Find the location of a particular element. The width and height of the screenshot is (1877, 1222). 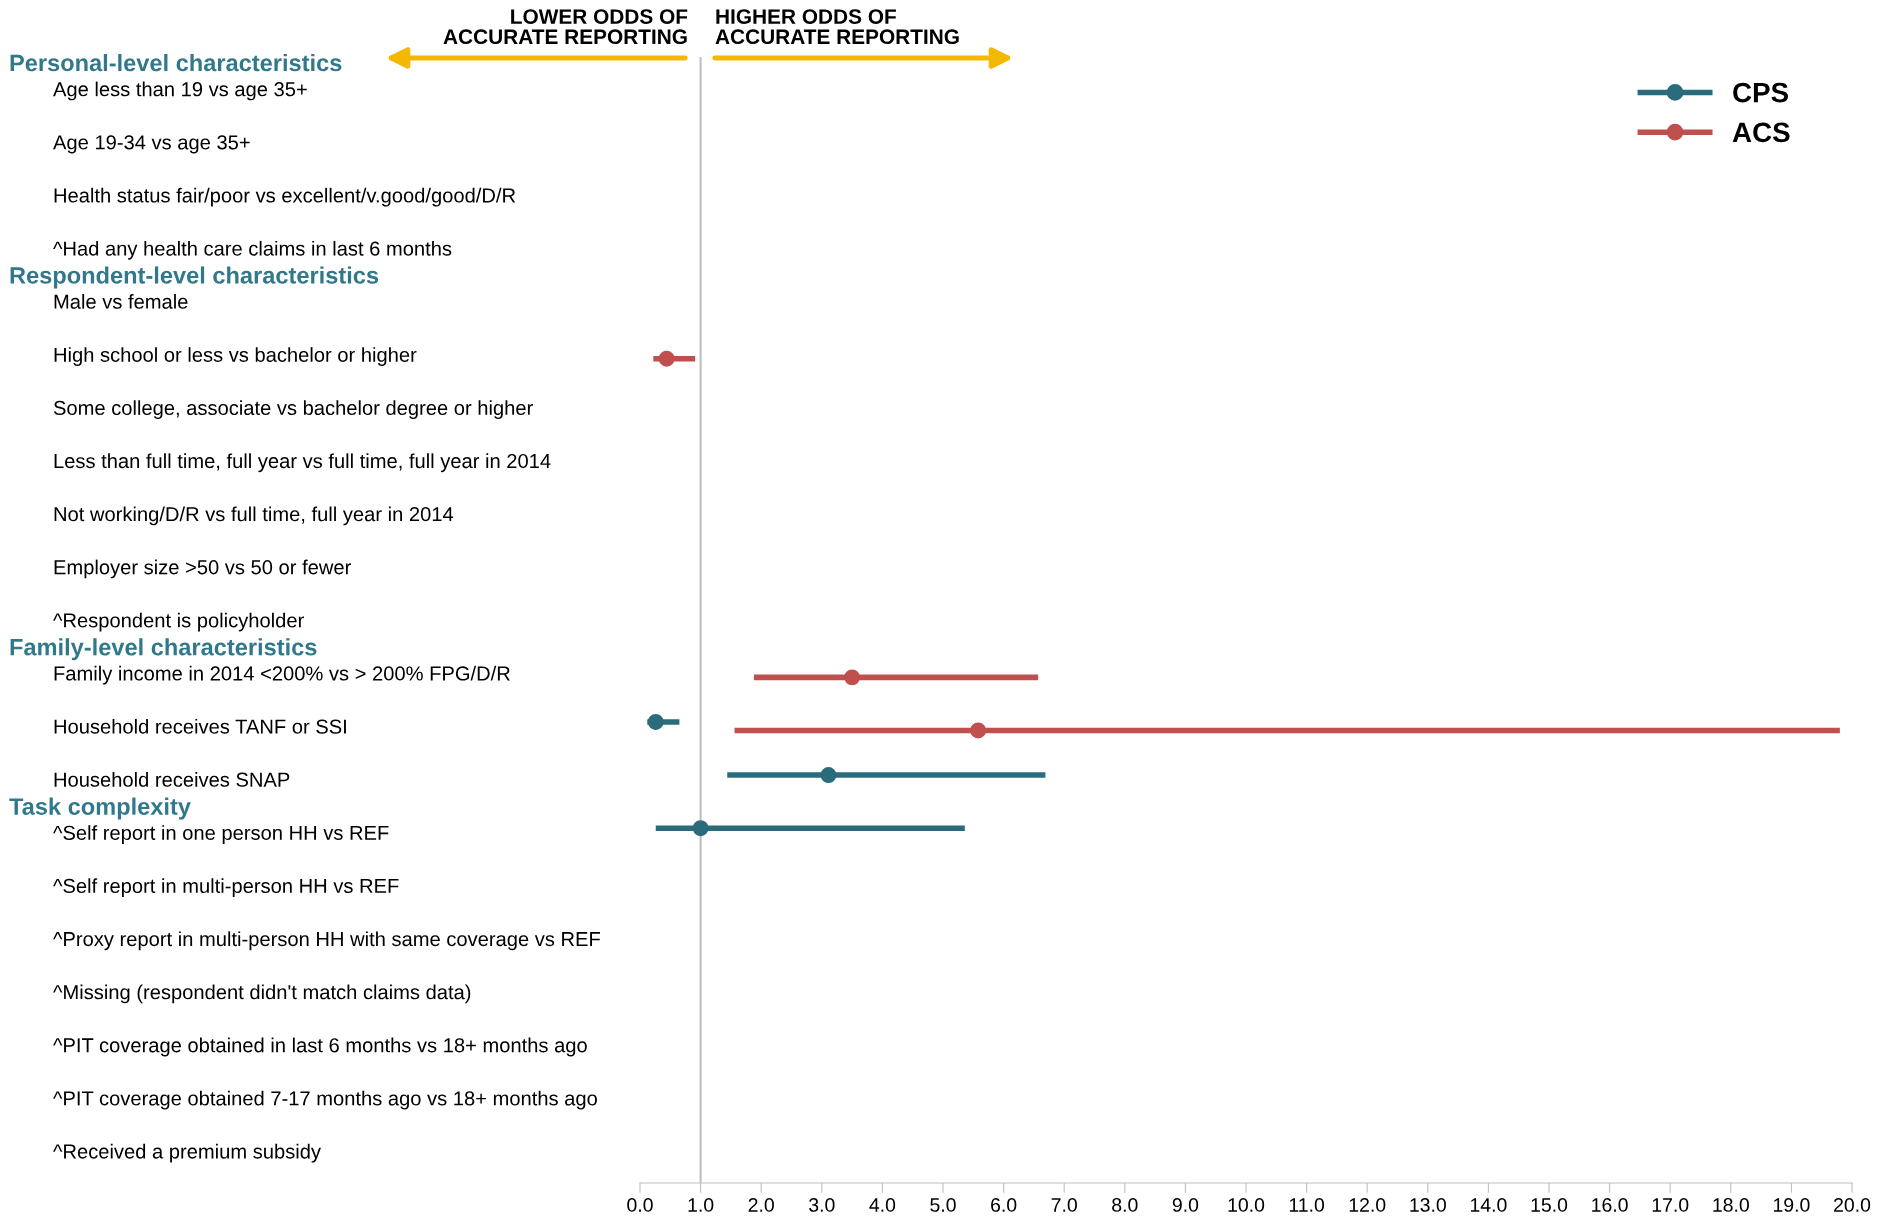

y-tick-label: High school or less vs bachelor or higher is located at coordinates (235, 356).